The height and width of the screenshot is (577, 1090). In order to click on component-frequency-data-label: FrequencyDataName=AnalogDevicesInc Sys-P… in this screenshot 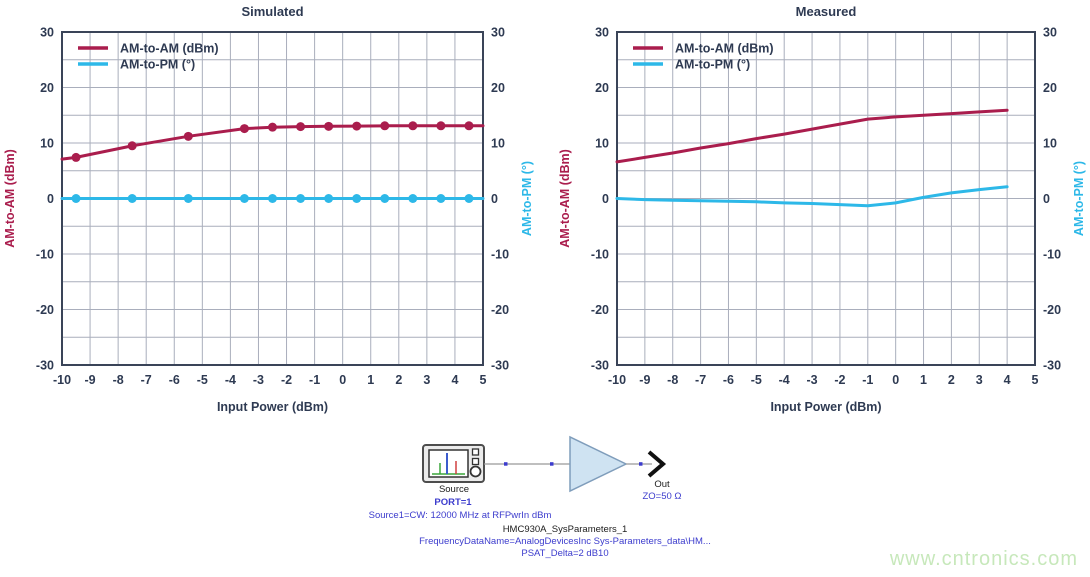, I will do `click(565, 541)`.